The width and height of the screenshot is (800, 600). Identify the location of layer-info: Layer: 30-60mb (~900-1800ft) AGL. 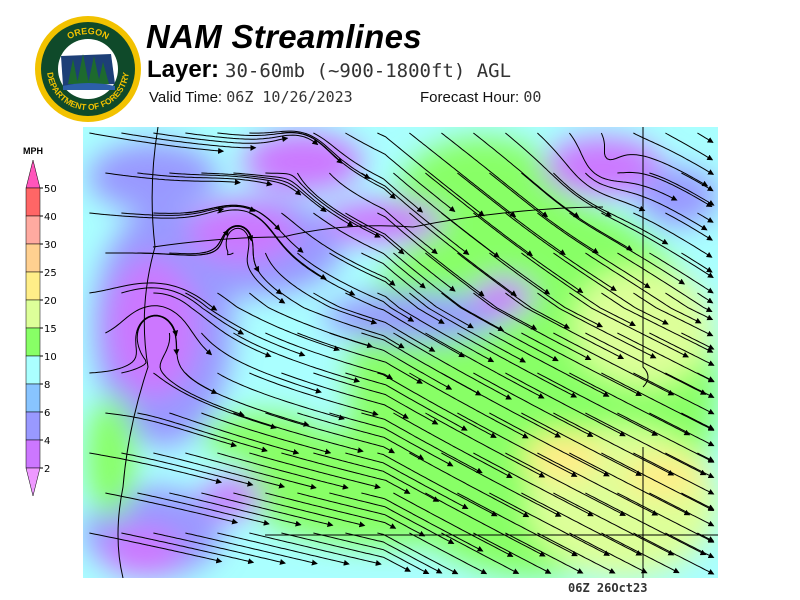
(329, 70).